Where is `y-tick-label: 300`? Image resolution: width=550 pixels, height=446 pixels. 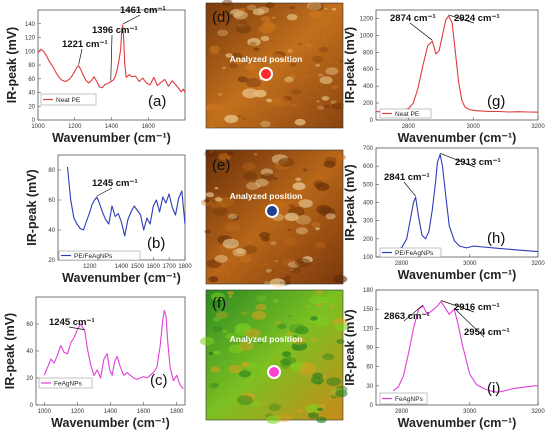 y-tick-label: 300 is located at coordinates (368, 222).